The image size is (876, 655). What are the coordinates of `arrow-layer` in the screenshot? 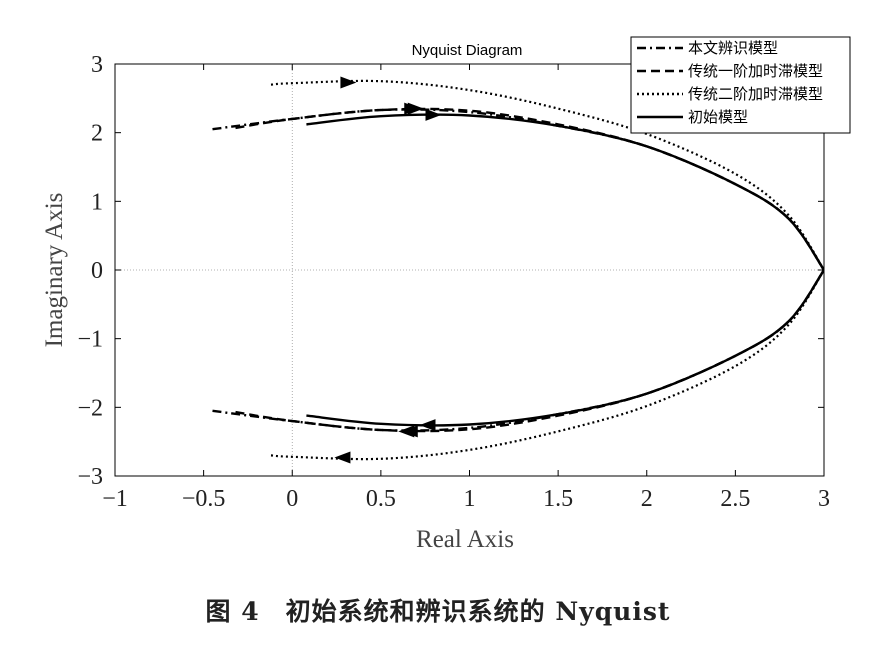 It's located at (388, 270).